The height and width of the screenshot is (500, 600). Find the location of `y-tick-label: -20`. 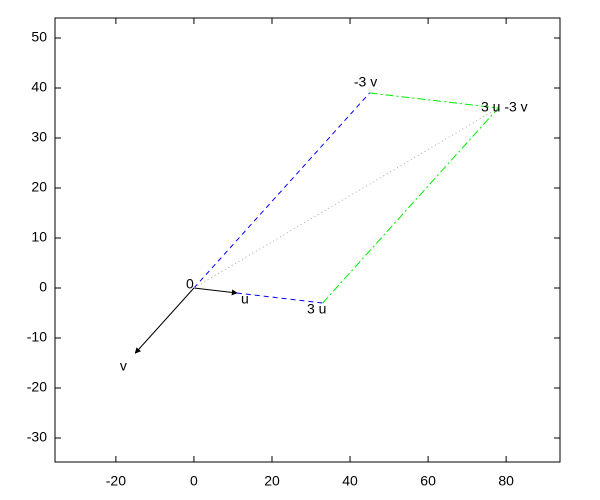

y-tick-label: -20 is located at coordinates (37, 387).